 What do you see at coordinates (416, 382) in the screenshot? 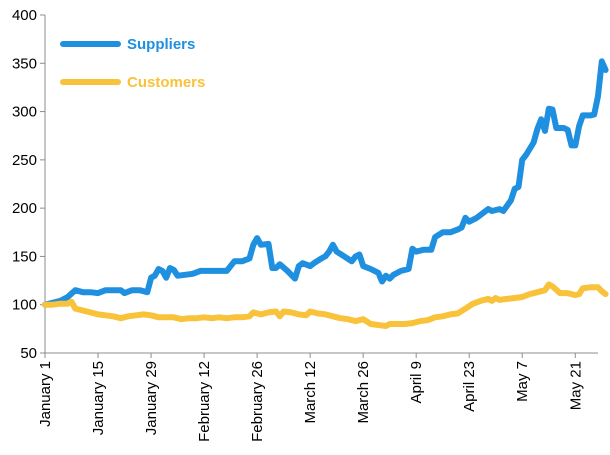
I see `x-tick-label: April 9` at bounding box center [416, 382].